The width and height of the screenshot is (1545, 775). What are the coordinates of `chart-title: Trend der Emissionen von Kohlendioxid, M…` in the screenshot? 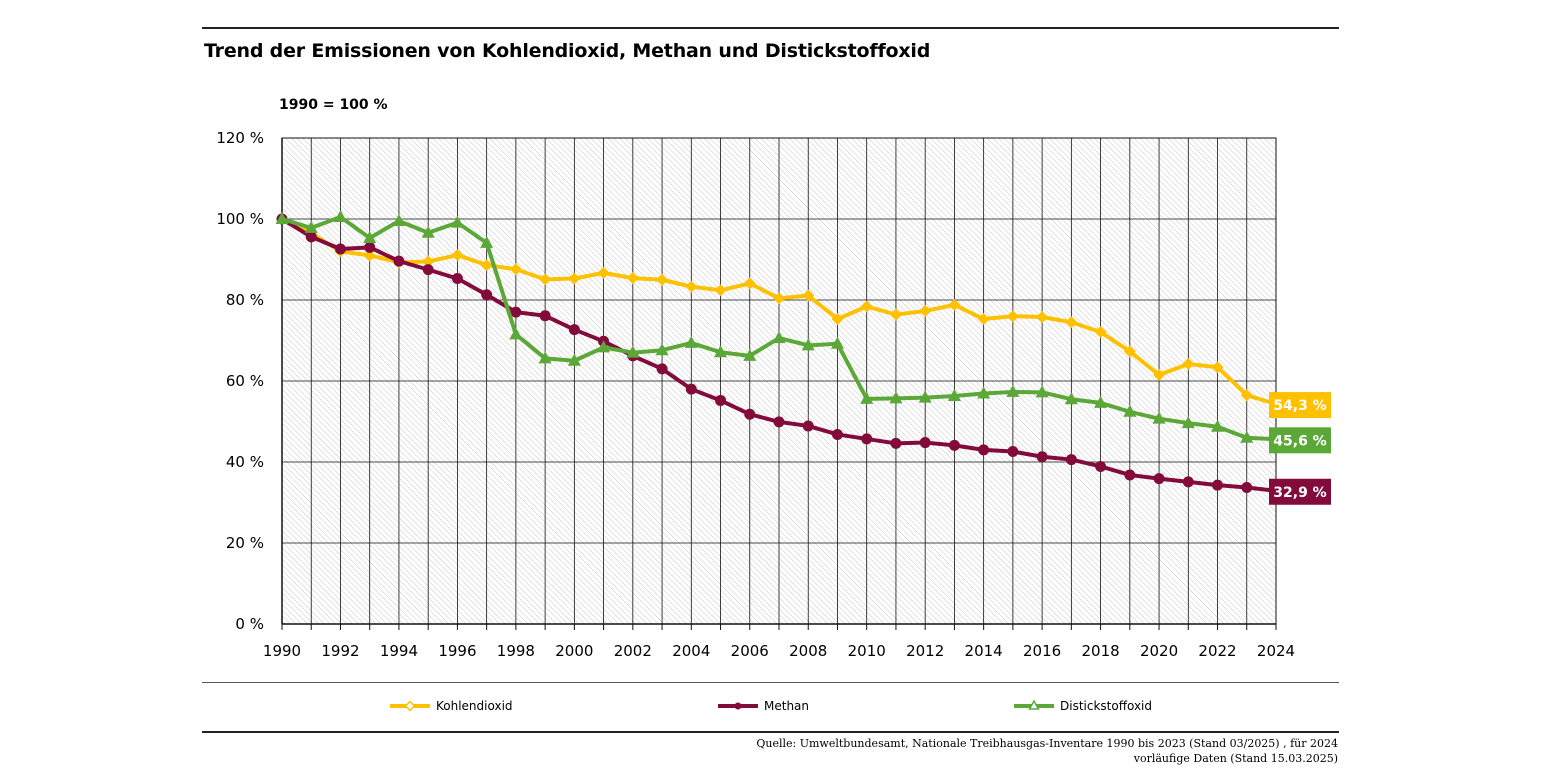 It's located at (567, 51).